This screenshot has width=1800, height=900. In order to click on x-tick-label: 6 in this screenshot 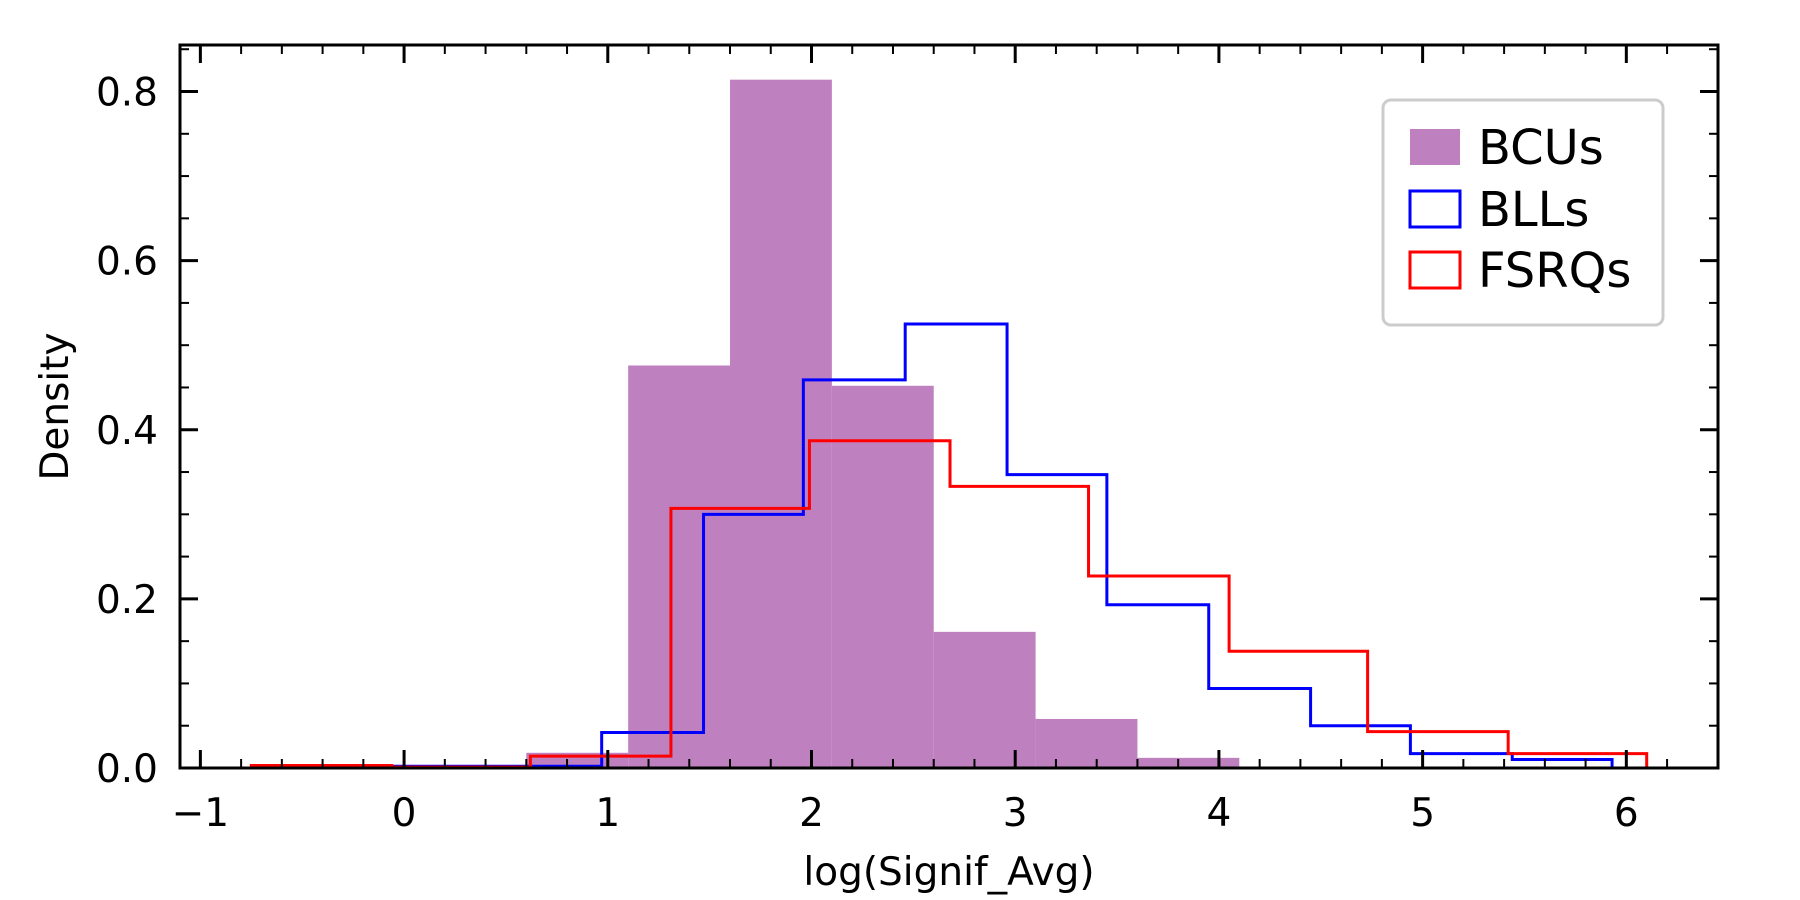, I will do `click(1626, 813)`.